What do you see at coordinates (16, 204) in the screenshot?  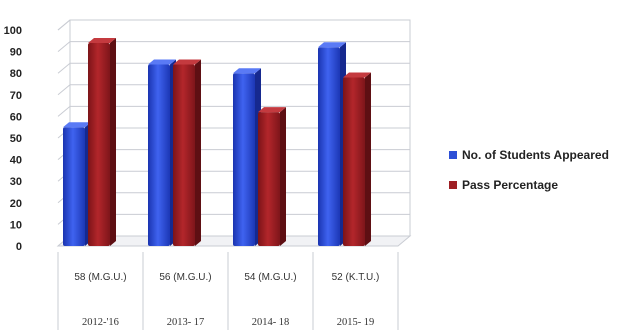 I see `y-tick-label: 20` at bounding box center [16, 204].